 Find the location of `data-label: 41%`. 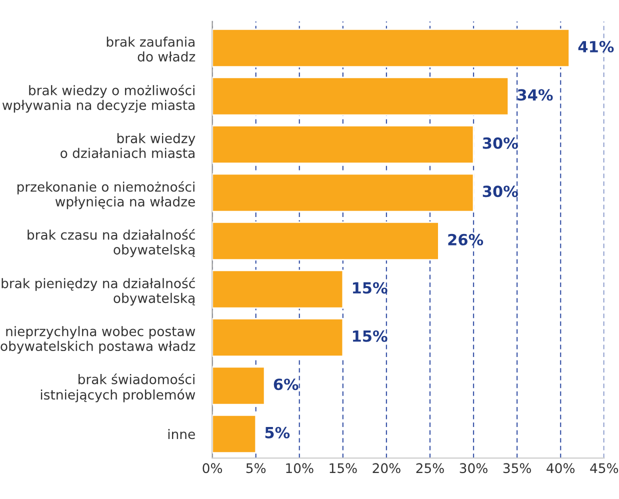

data-label: 41% is located at coordinates (596, 46).